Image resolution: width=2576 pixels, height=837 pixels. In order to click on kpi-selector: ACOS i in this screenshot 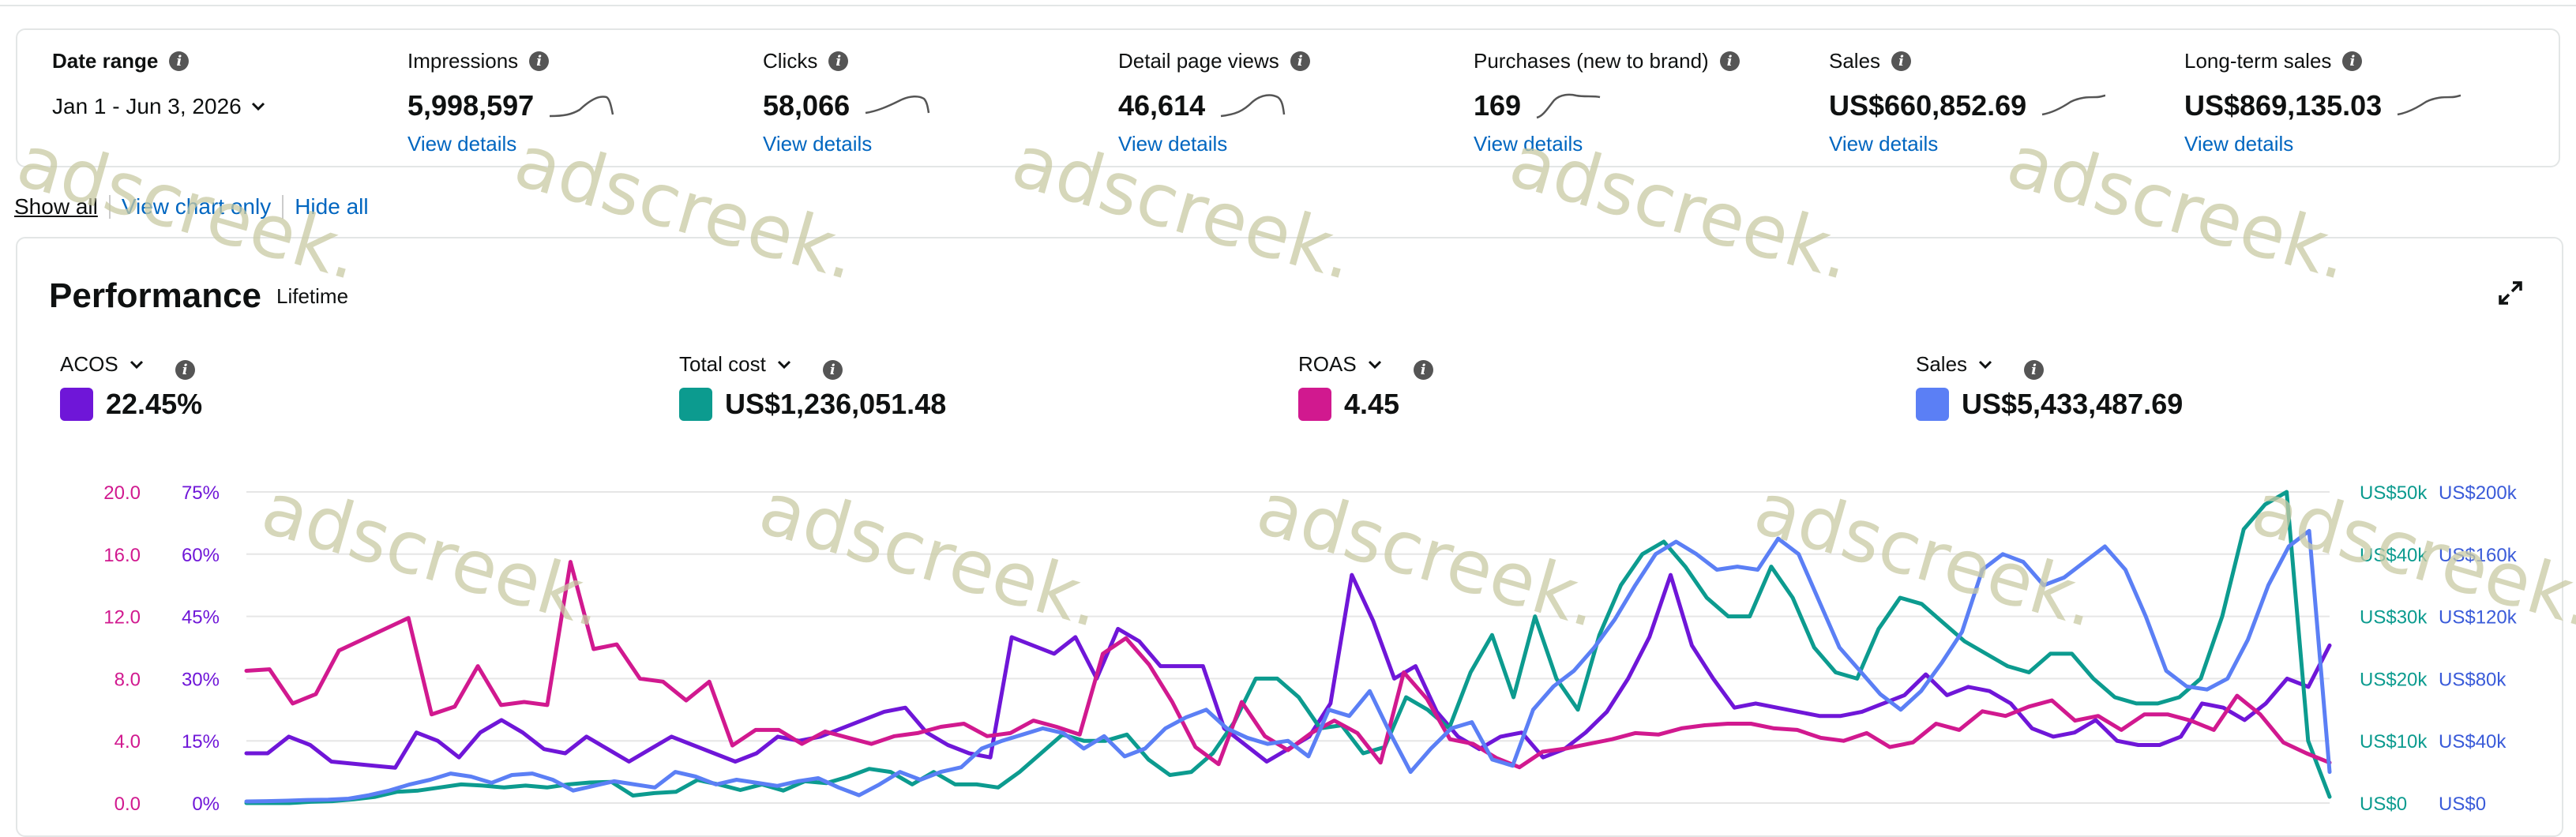, I will do `click(131, 365)`.